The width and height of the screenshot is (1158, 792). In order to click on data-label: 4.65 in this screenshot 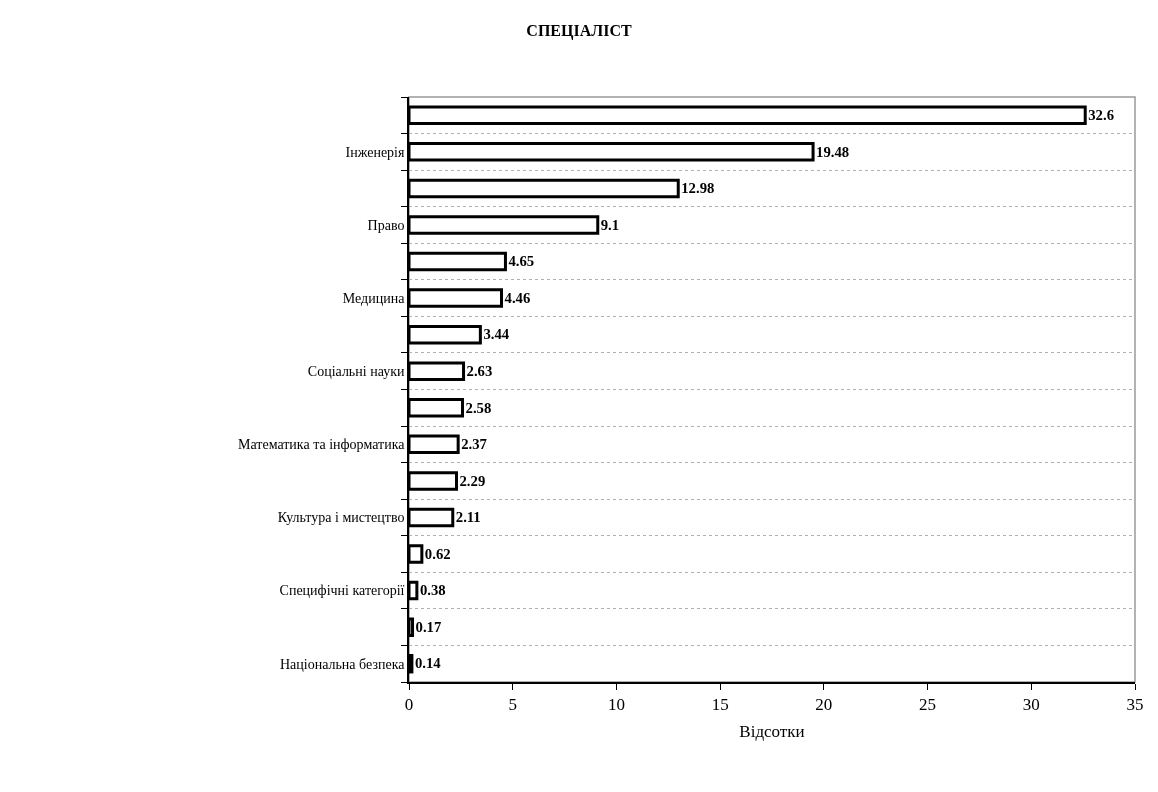, I will do `click(521, 261)`.